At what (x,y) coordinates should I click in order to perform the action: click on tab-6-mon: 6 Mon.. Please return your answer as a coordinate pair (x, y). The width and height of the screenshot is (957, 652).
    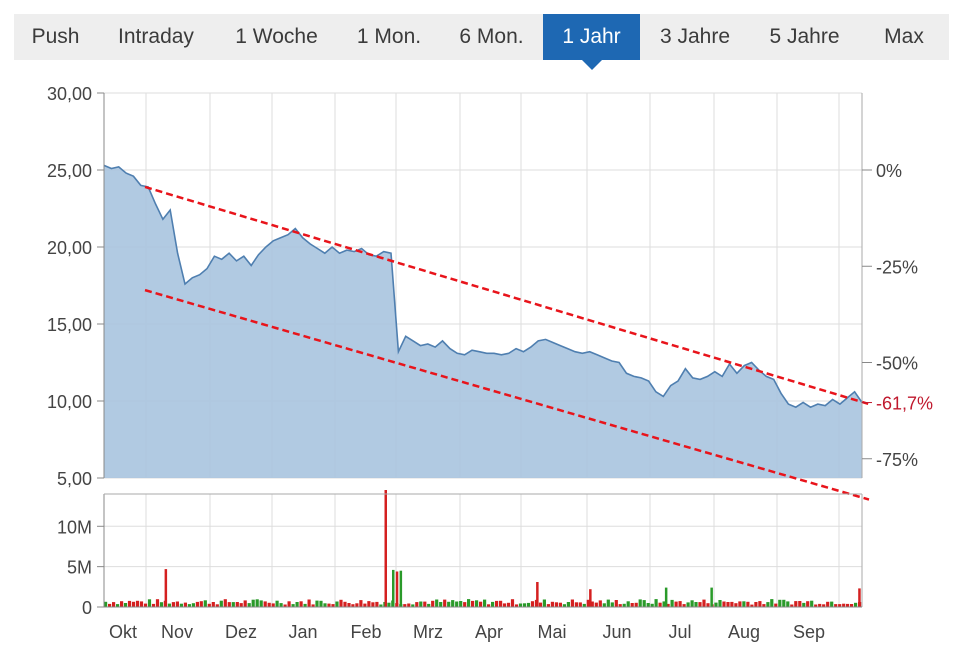
    Looking at the image, I should click on (491, 36).